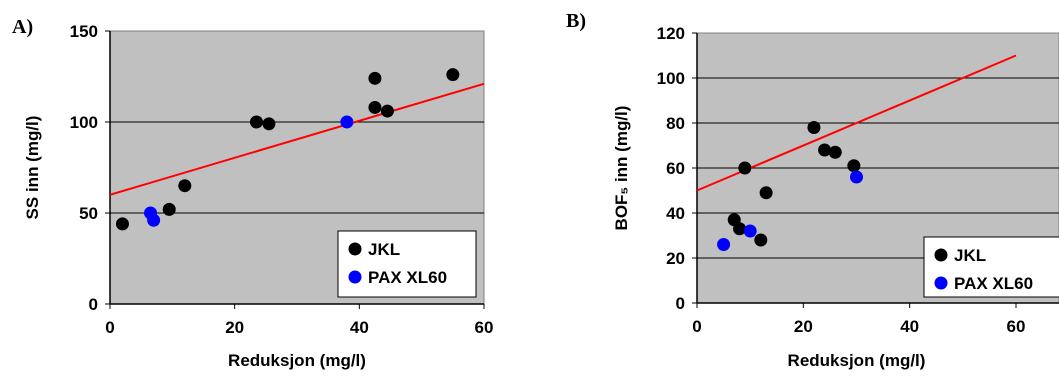 The width and height of the screenshot is (1059, 378). I want to click on chart-a-legend-marker-jkl, so click(355, 249).